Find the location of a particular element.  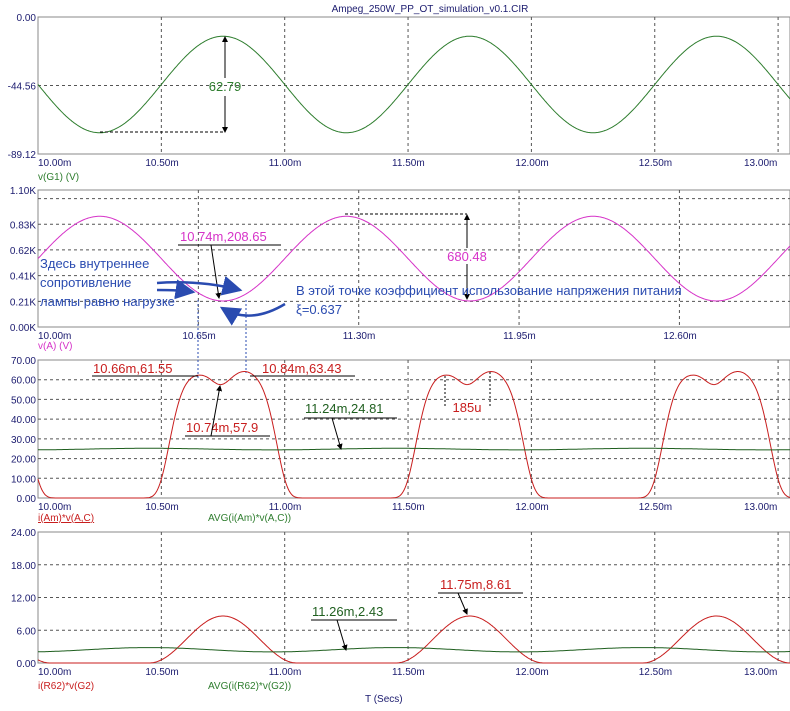

annotation-peak: 11.75m,8.61 is located at coordinates (475, 584).